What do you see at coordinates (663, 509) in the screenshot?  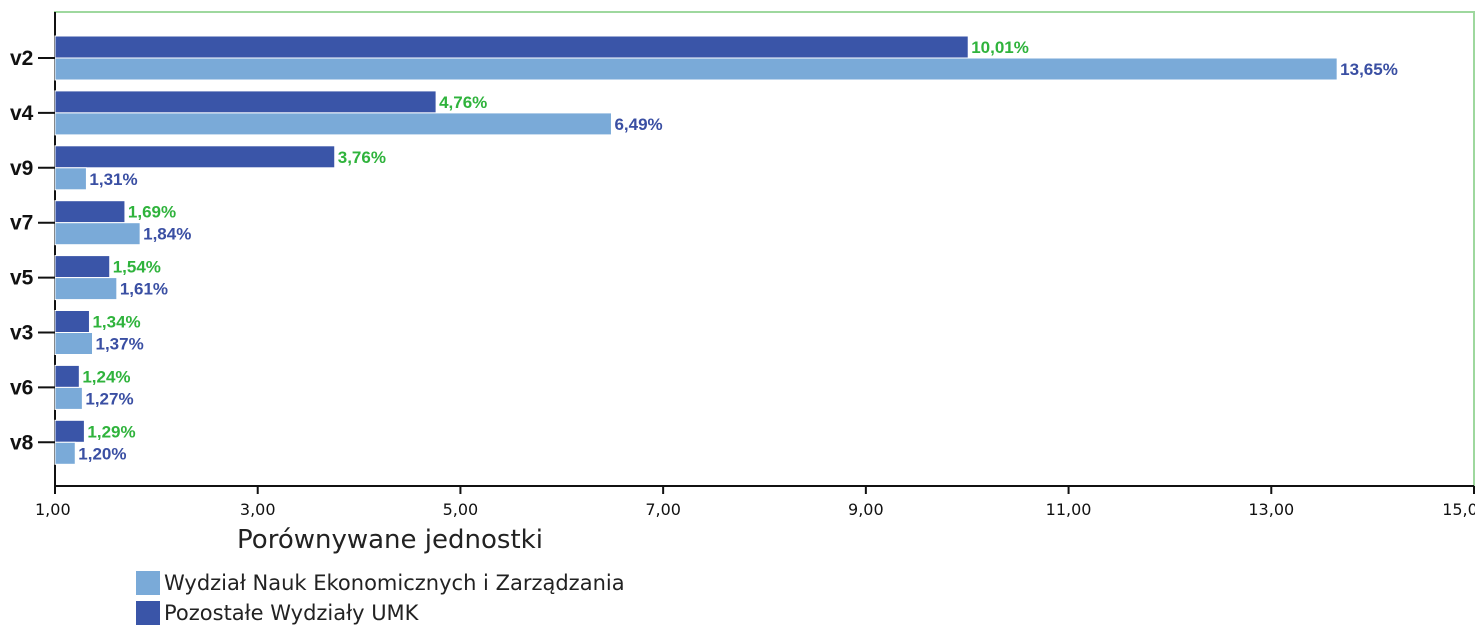 I see `x-tick-label: 7,00` at bounding box center [663, 509].